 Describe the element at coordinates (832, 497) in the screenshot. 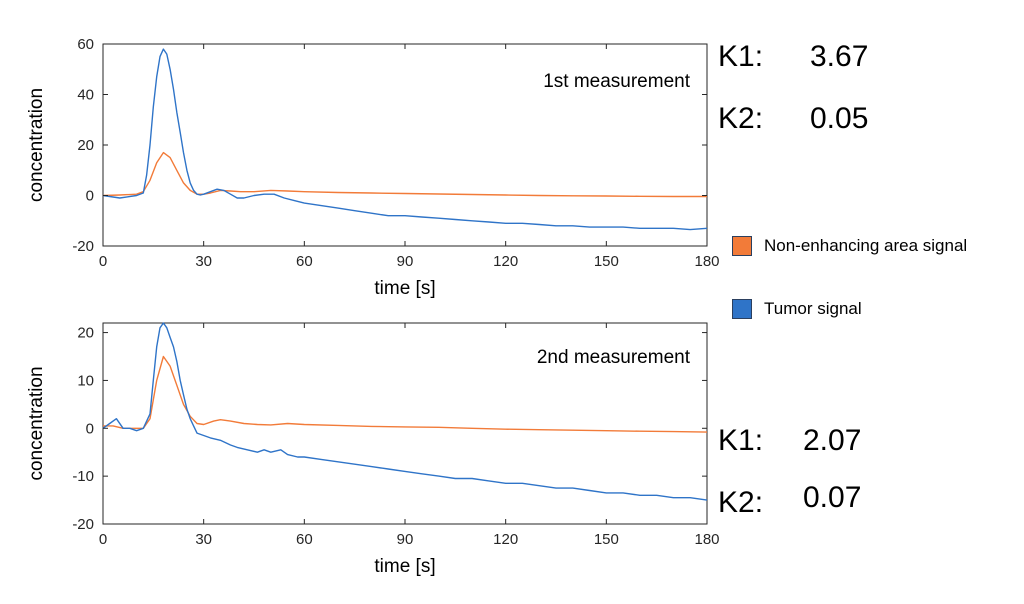

I see `k2-value-2: 0.07` at that location.